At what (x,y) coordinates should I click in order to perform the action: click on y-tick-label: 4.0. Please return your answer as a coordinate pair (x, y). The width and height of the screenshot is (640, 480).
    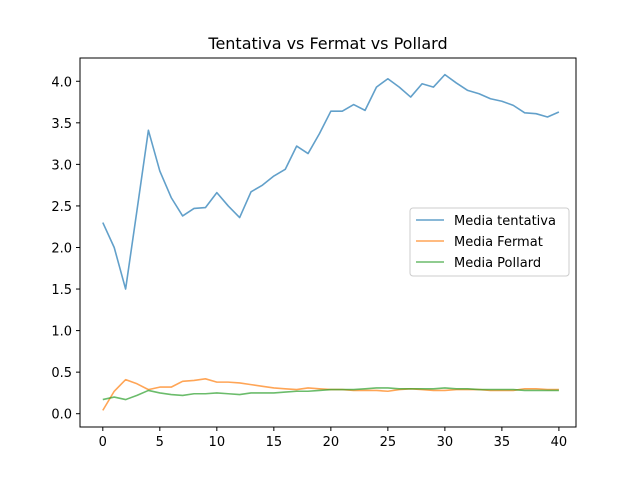
    Looking at the image, I should click on (61, 82).